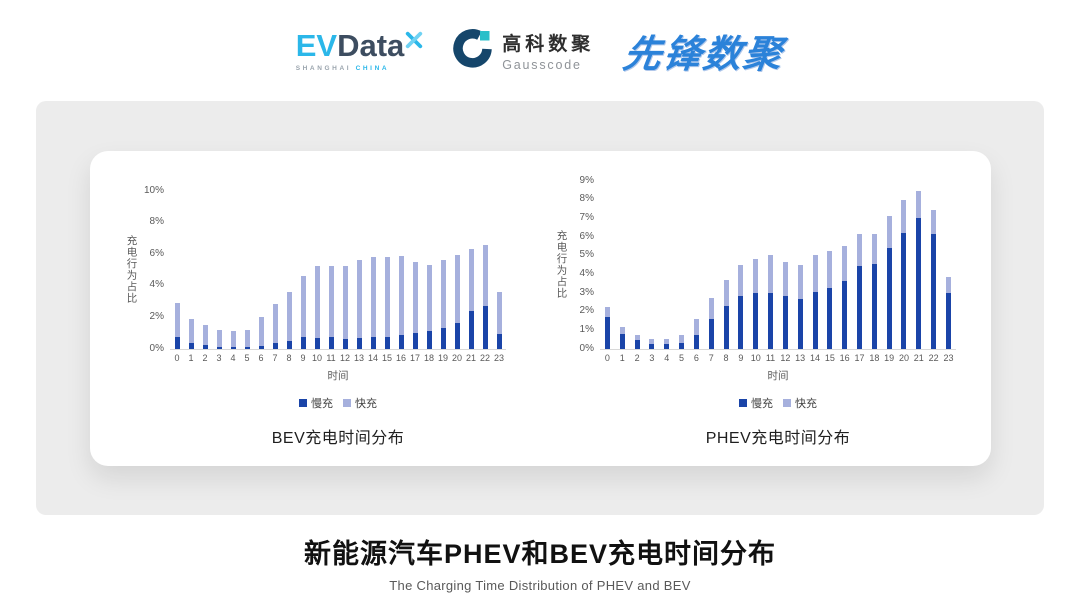 The width and height of the screenshot is (1080, 608). What do you see at coordinates (358, 357) in the screenshot?
I see `x-tick-label: 13` at bounding box center [358, 357].